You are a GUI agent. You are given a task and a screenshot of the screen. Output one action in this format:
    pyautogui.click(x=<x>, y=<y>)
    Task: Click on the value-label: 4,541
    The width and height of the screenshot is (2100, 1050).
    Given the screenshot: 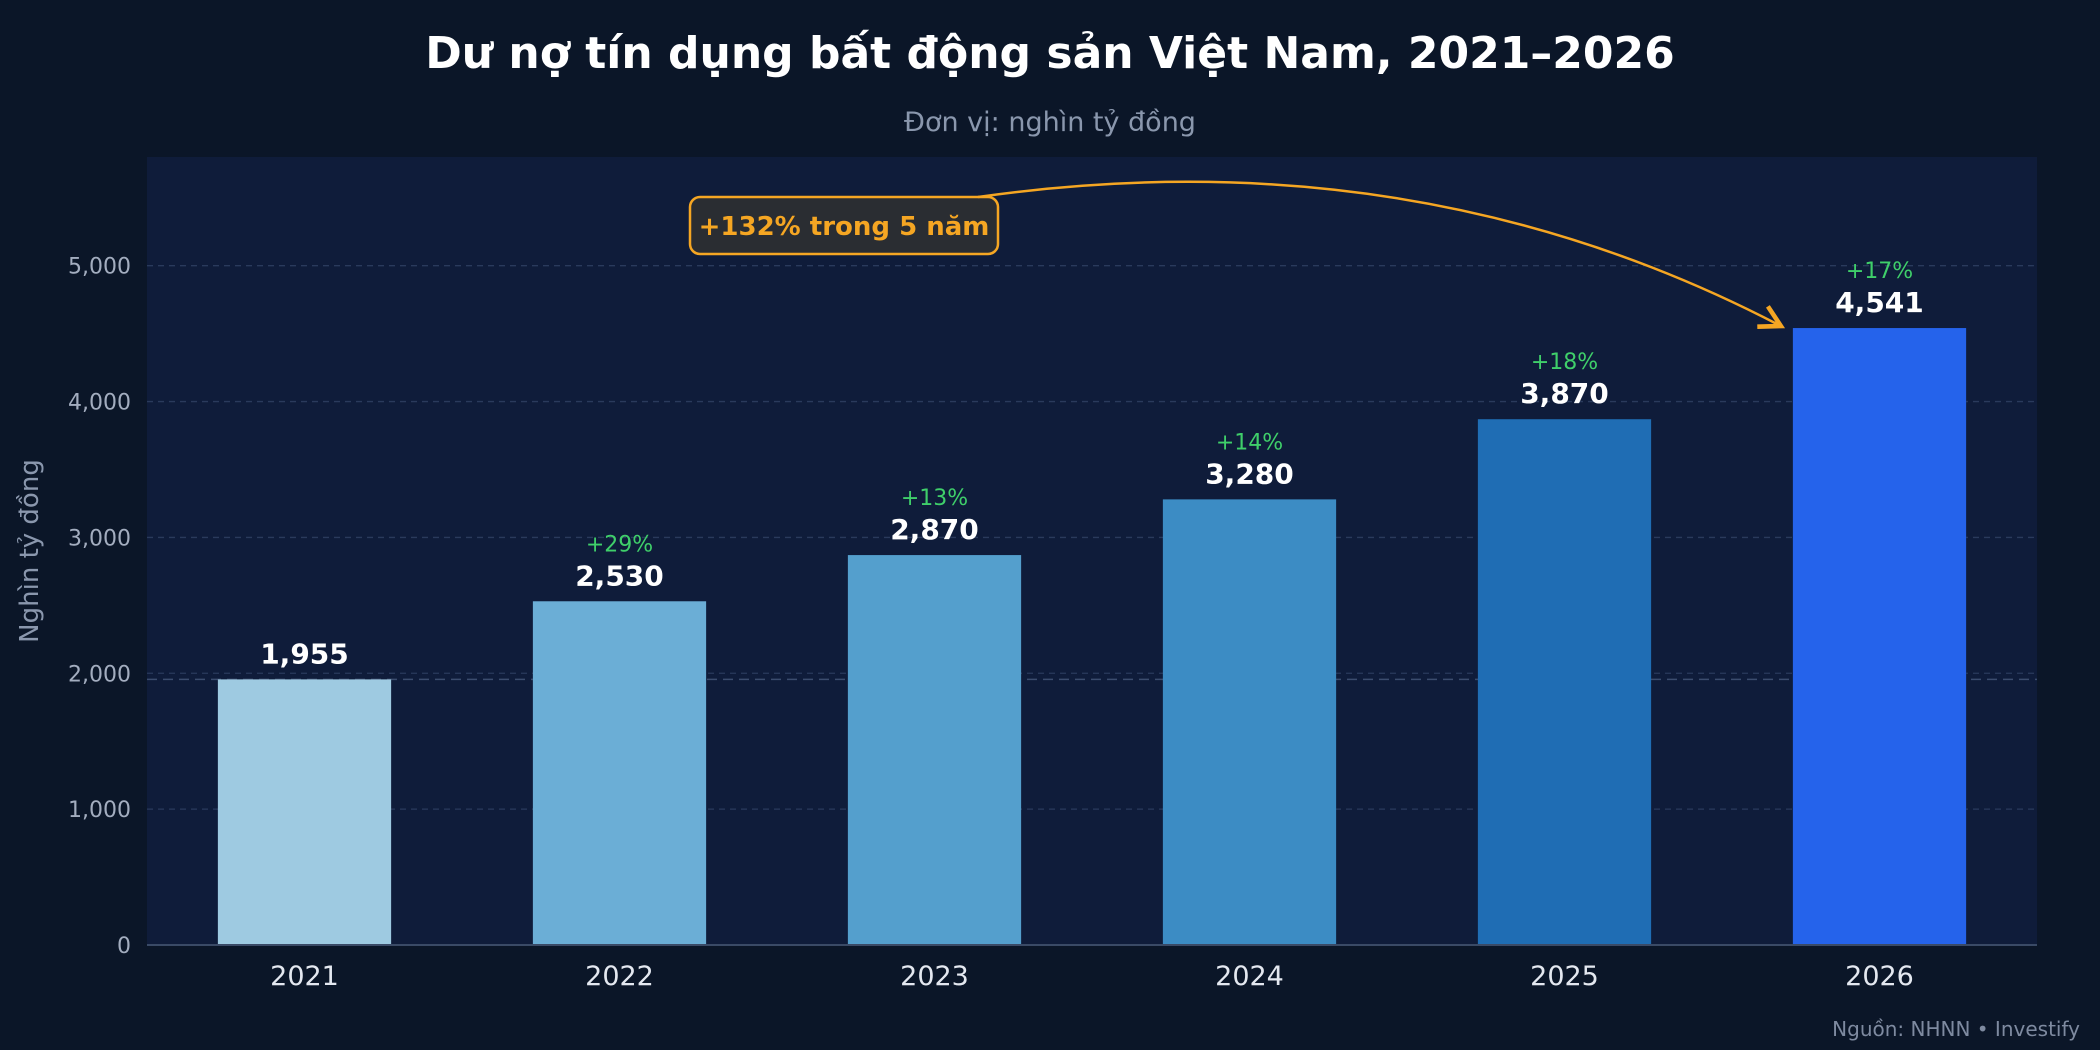 What is the action you would take?
    pyautogui.click(x=1879, y=302)
    